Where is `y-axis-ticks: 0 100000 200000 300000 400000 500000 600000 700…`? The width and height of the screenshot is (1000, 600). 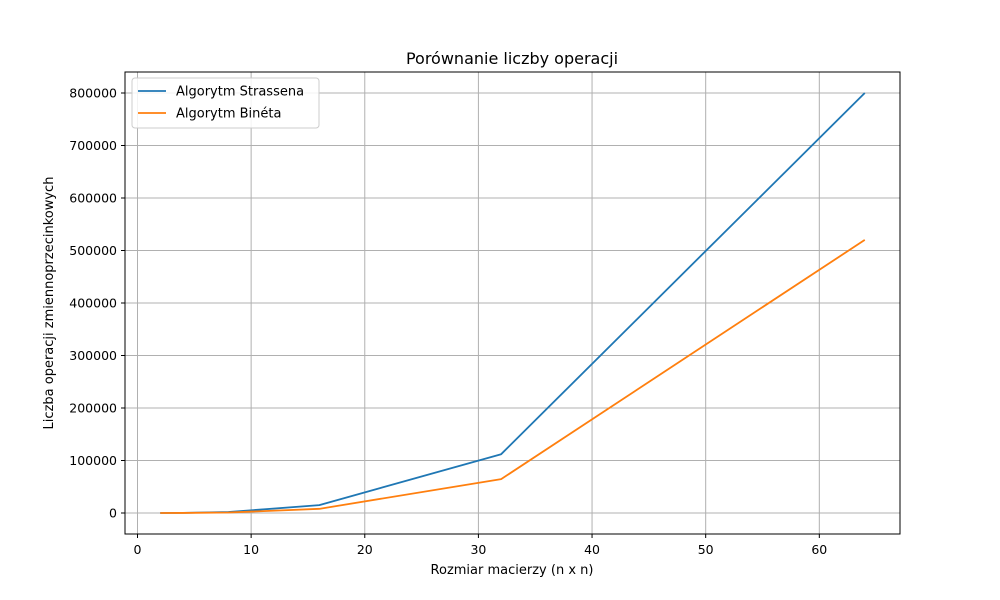
y-axis-ticks: 0 100000 200000 300000 400000 500000 600000 700… is located at coordinates (97, 303).